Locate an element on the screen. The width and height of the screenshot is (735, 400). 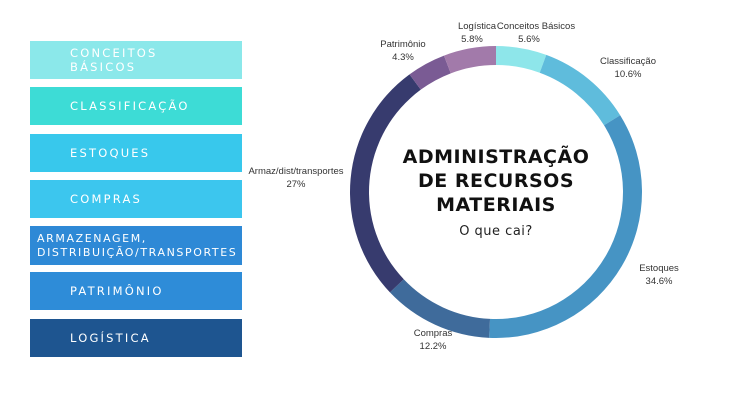
slice-label-pct: 10.6% is located at coordinates (628, 74).